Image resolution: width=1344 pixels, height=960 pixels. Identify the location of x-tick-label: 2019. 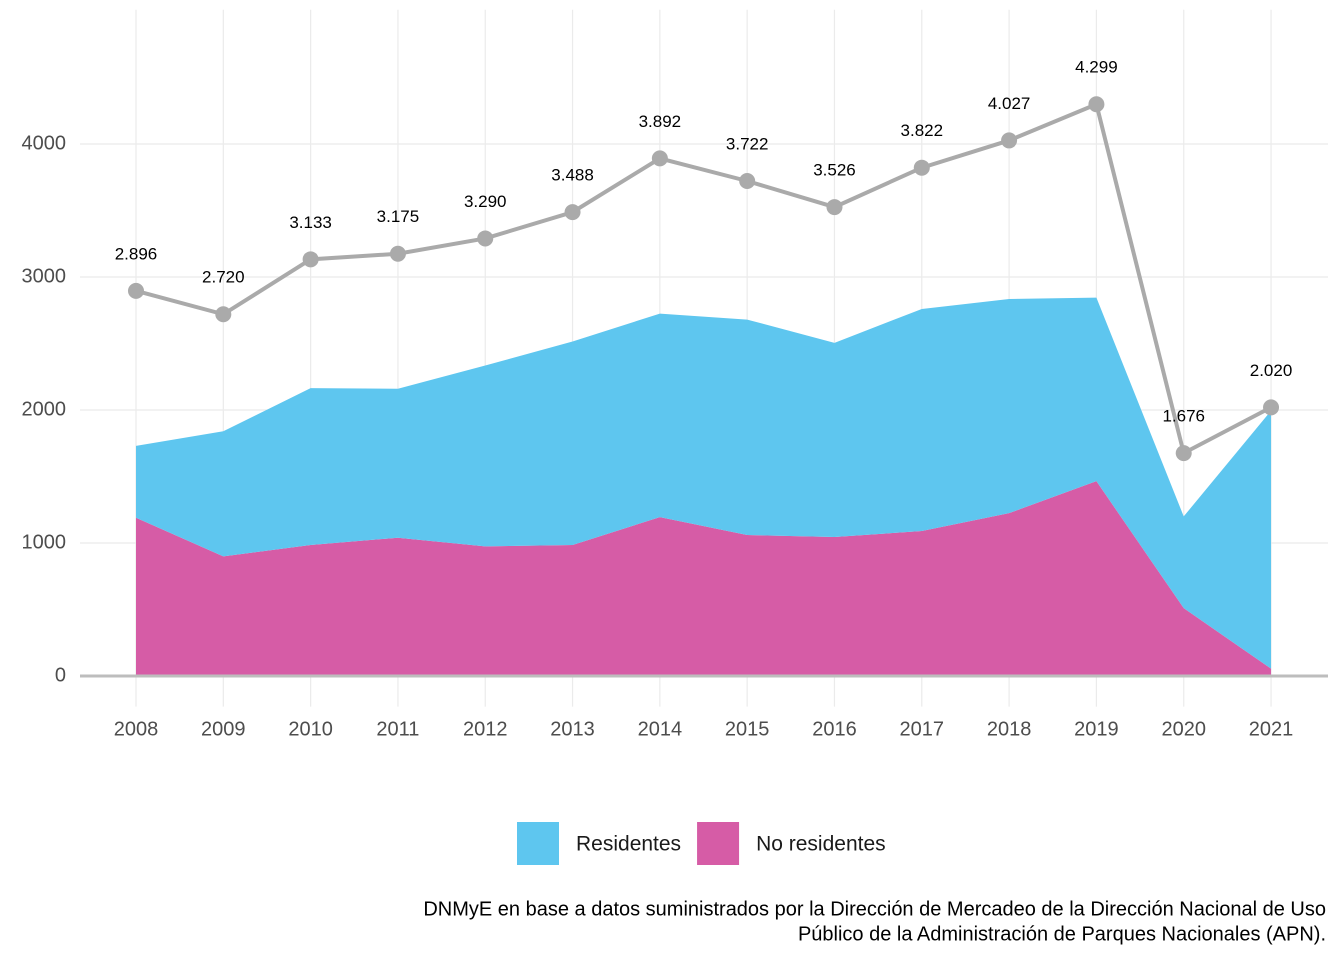
(1096, 729).